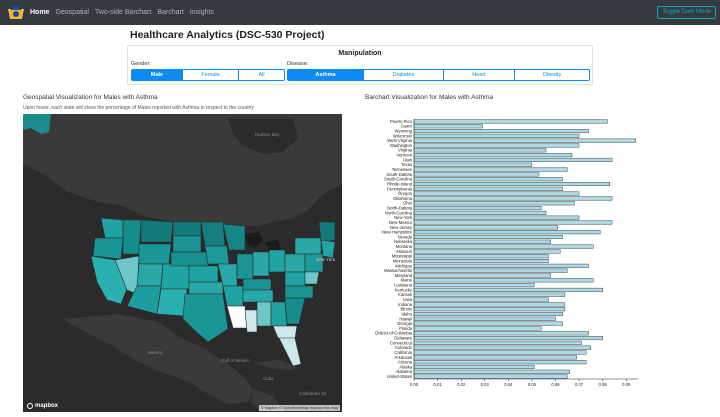 This screenshot has width=720, height=417. I want to click on y-tick-label: Montana, so click(404, 246).